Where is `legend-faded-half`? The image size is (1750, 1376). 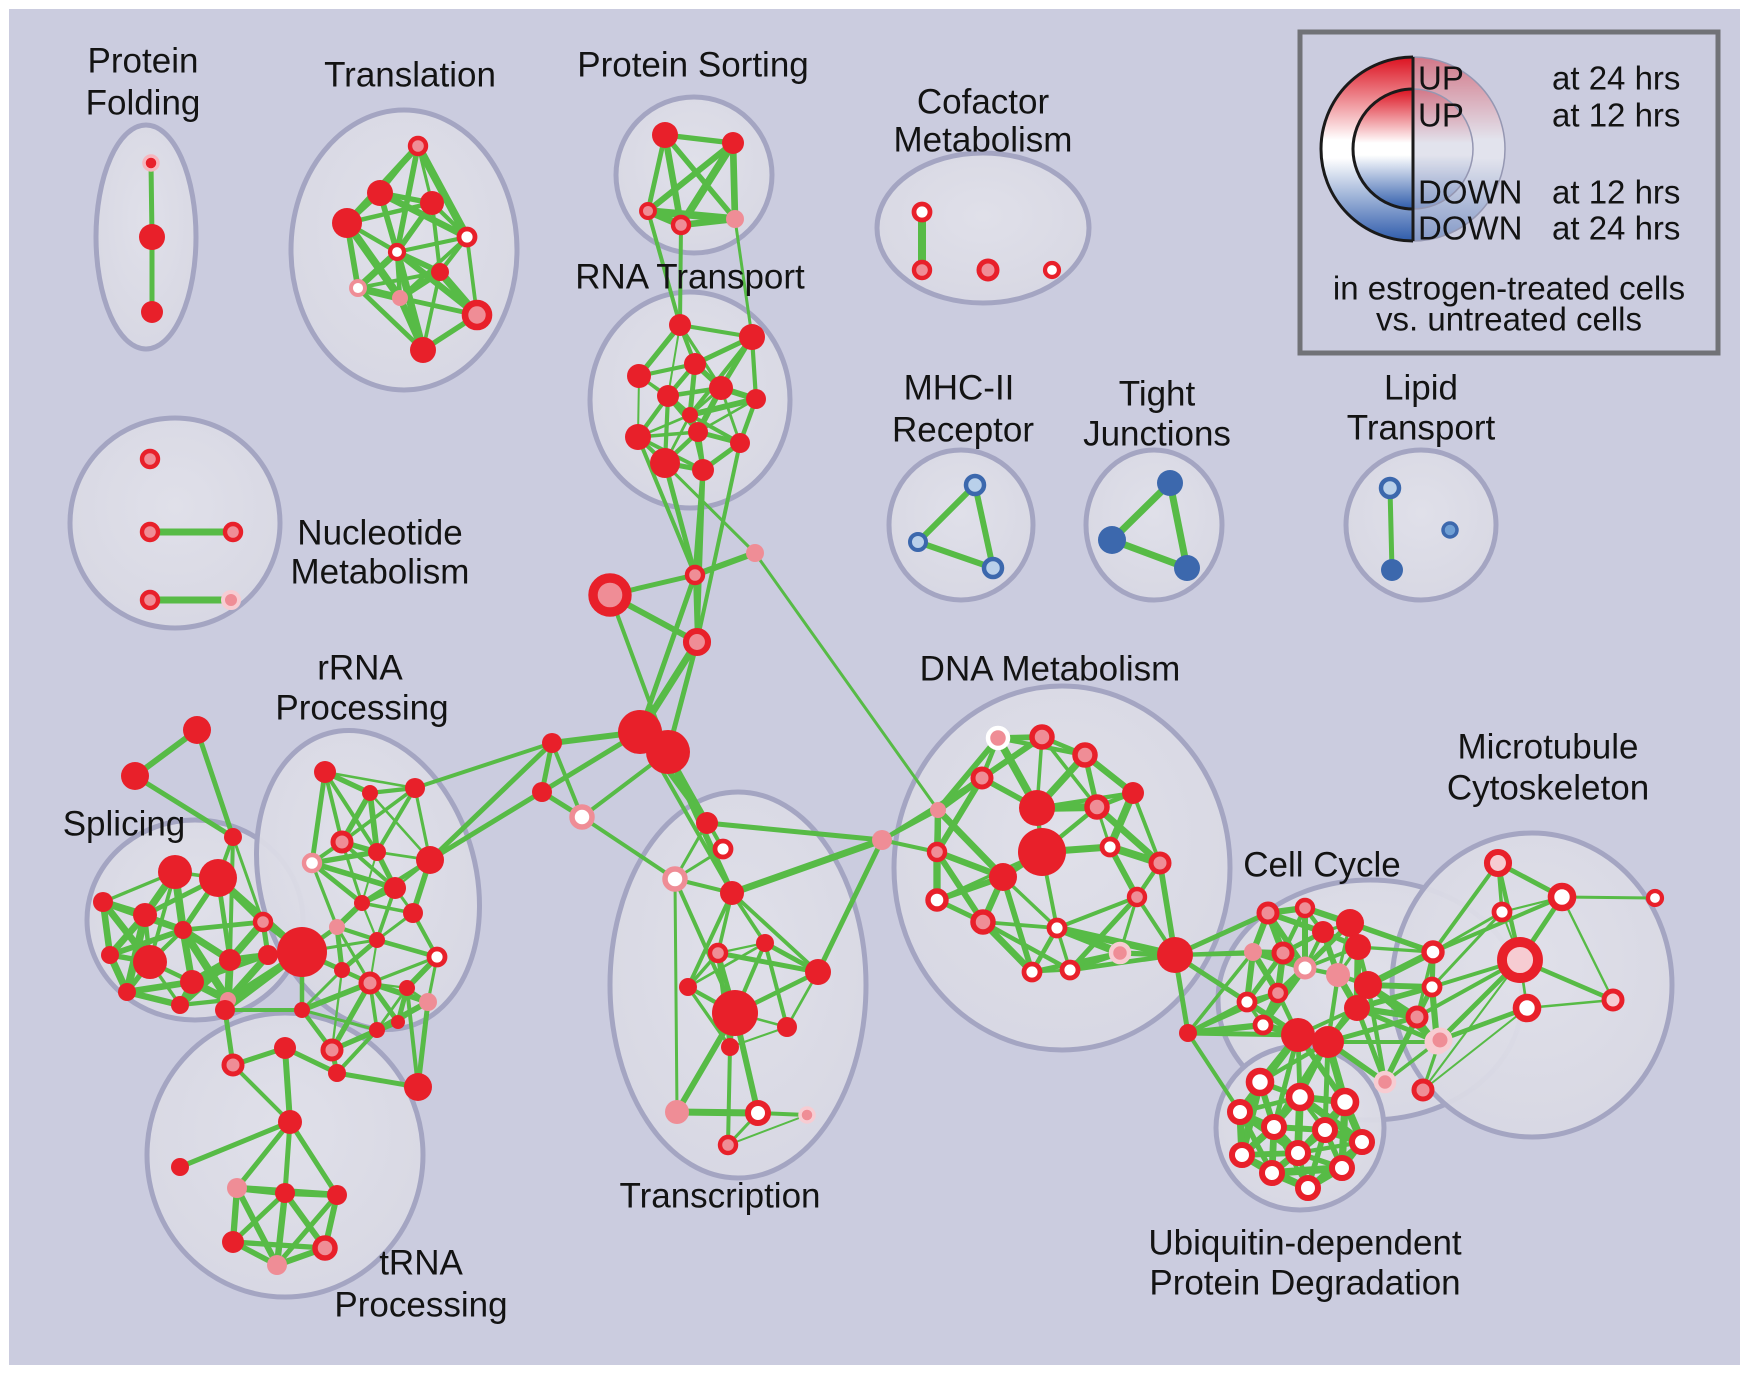 legend-faded-half is located at coordinates (1459, 149).